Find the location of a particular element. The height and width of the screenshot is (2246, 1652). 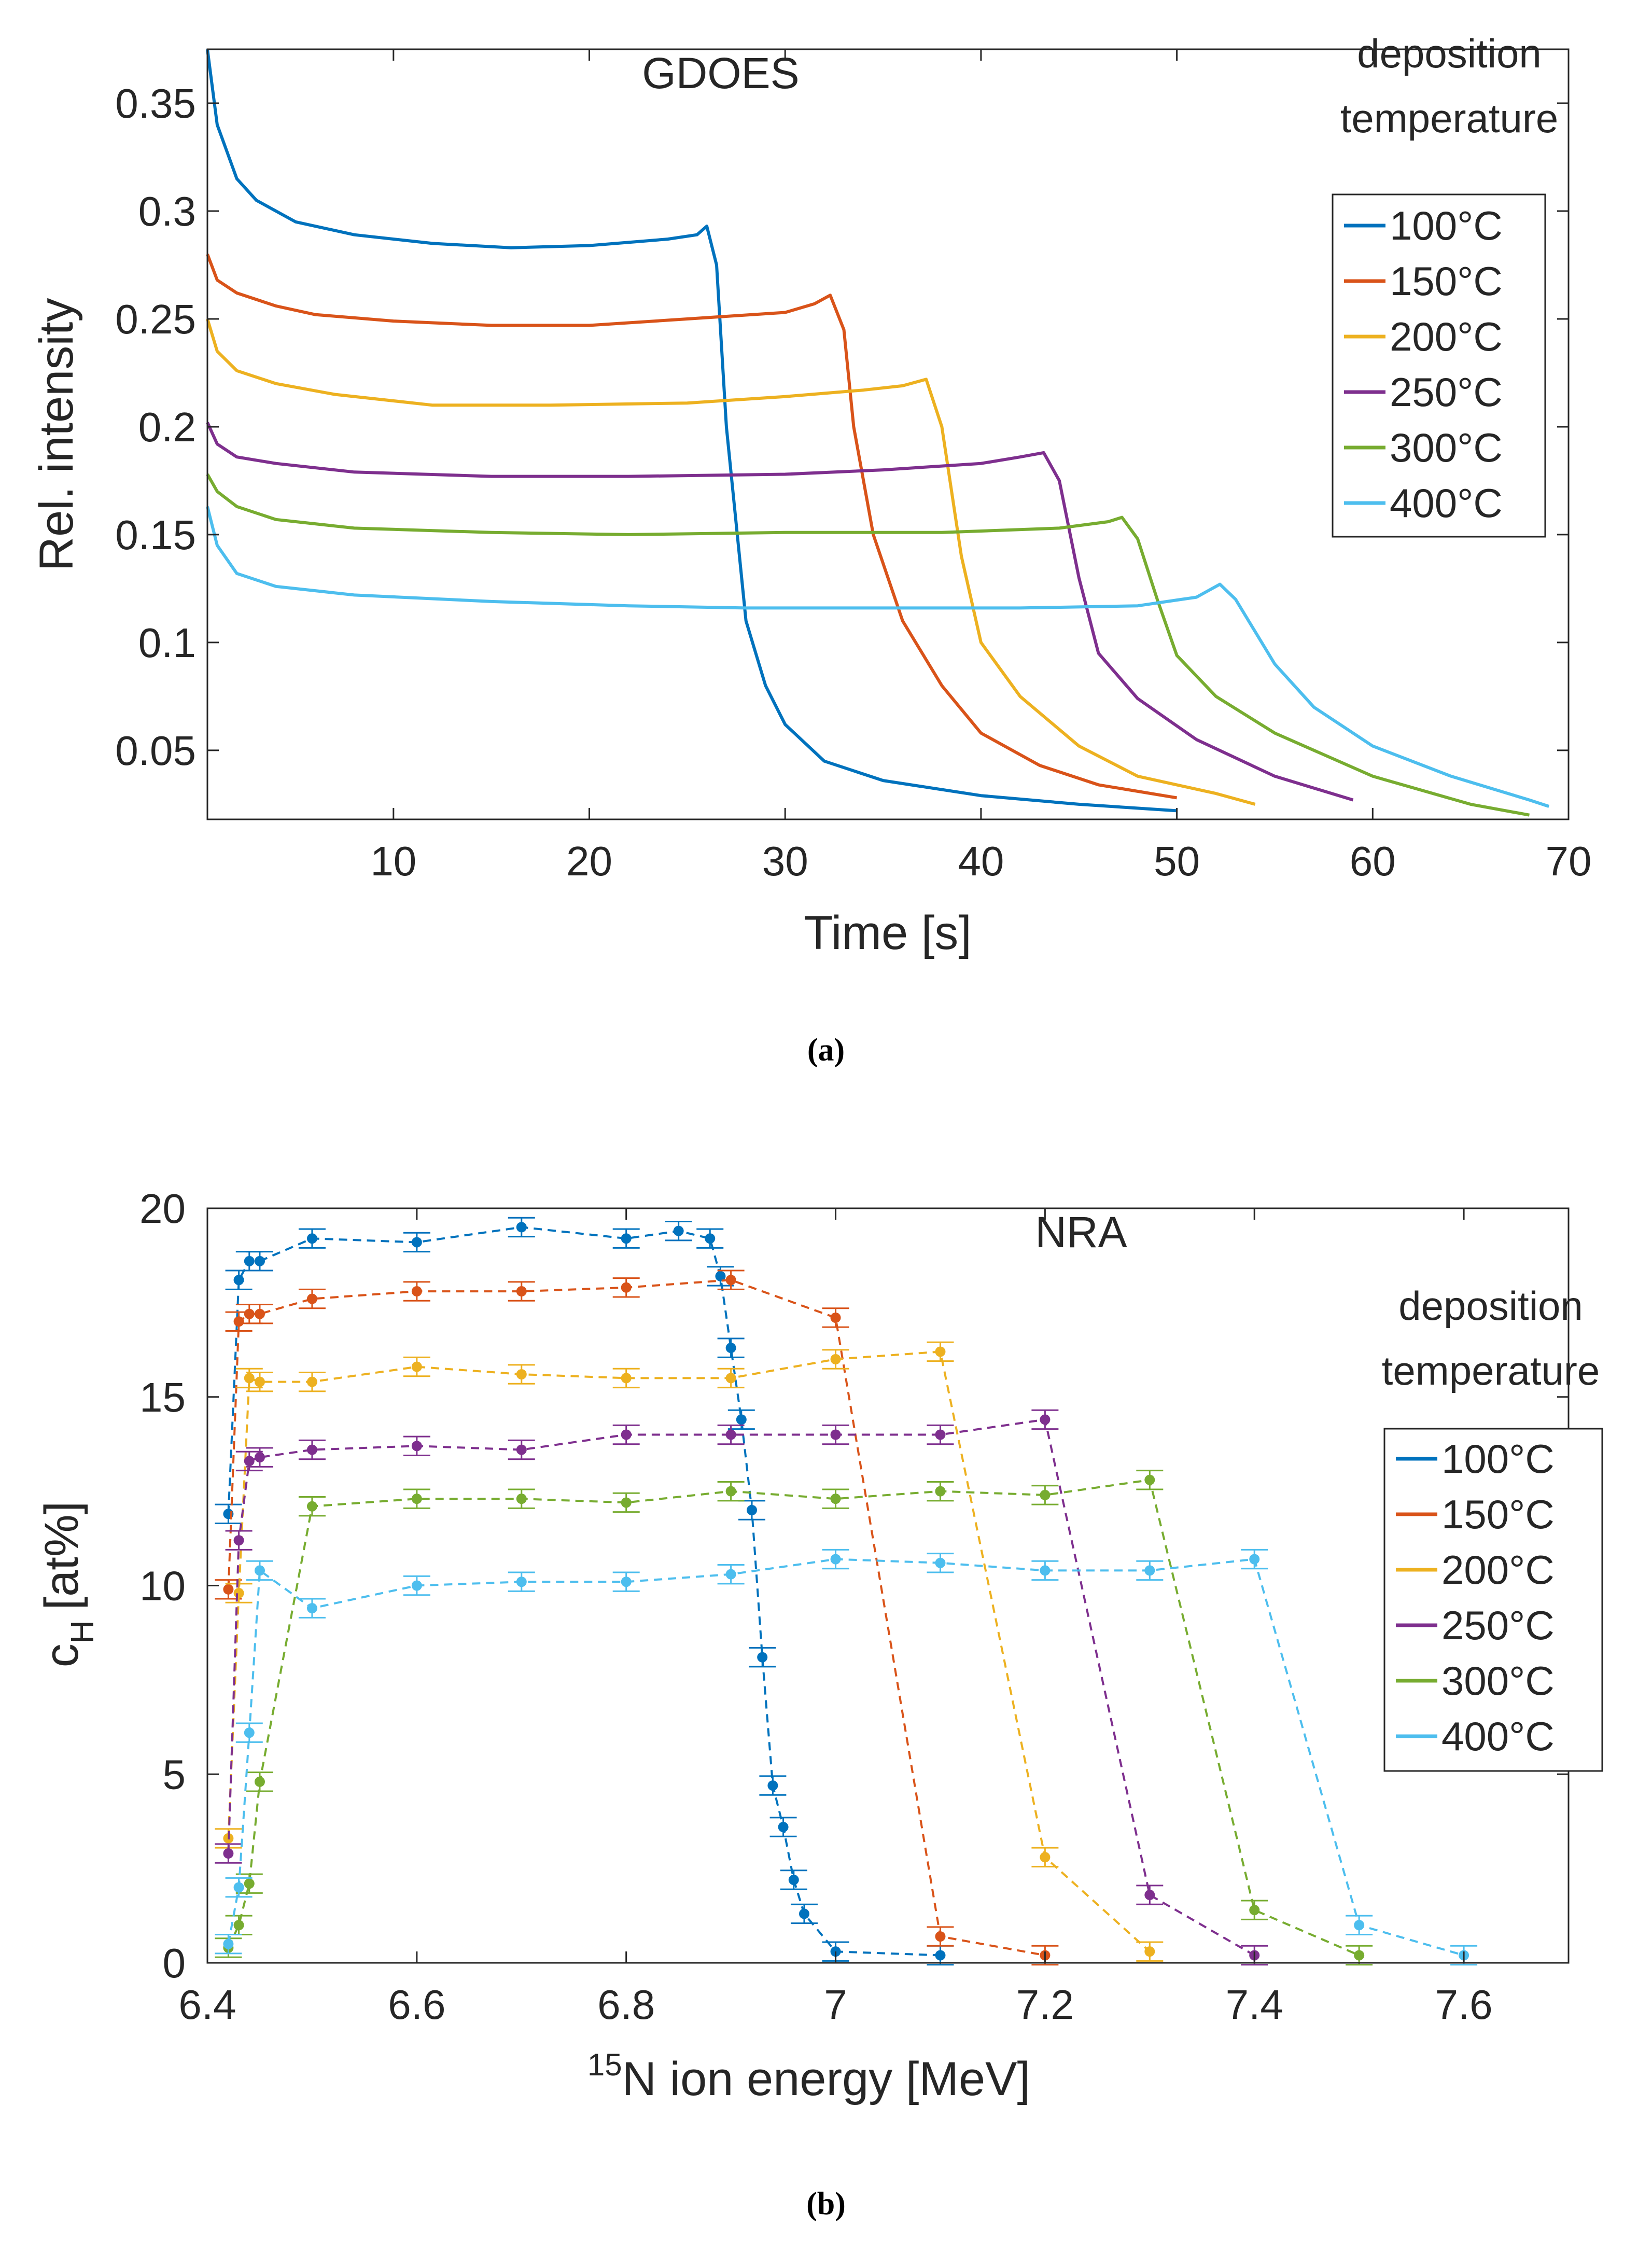

nra-x-tick-label: 7.6 is located at coordinates (1463, 2005).